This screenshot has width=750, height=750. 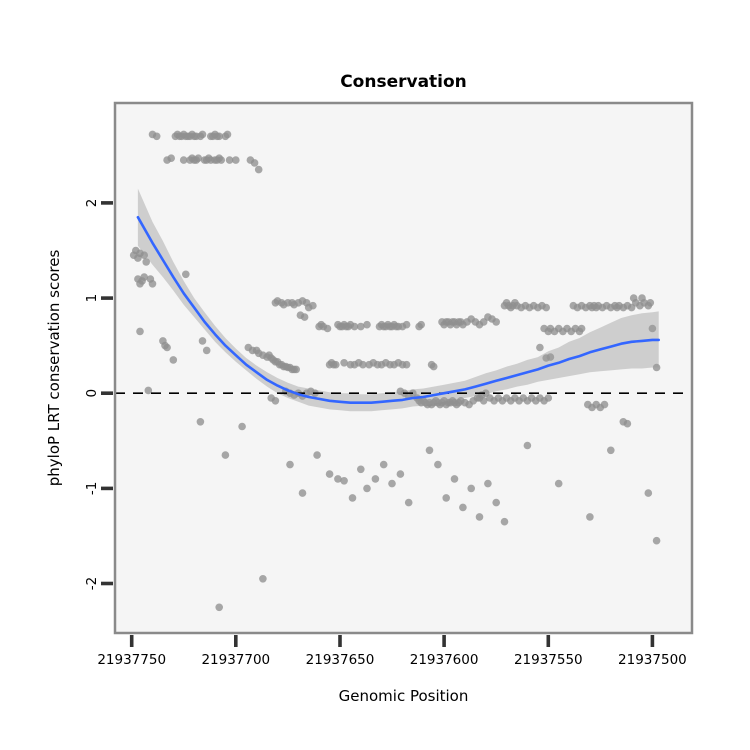 I want to click on y-tick-label: -1, so click(x=92, y=488).